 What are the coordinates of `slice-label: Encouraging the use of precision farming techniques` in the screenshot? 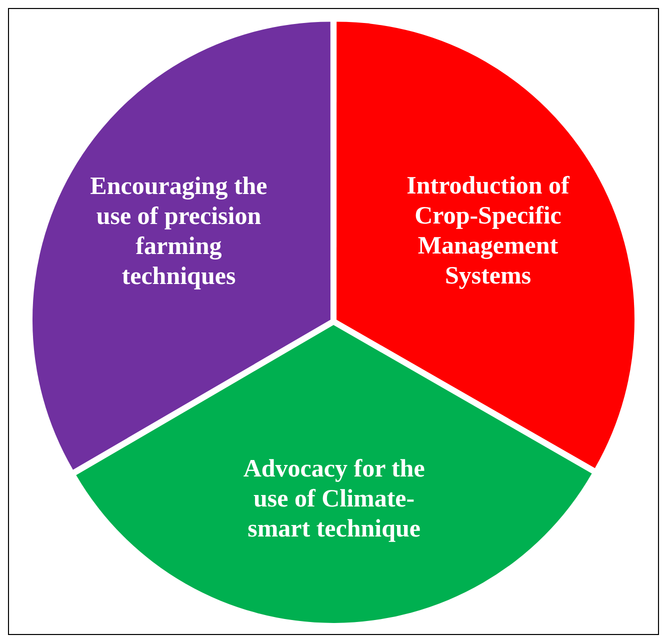 It's located at (179, 231).